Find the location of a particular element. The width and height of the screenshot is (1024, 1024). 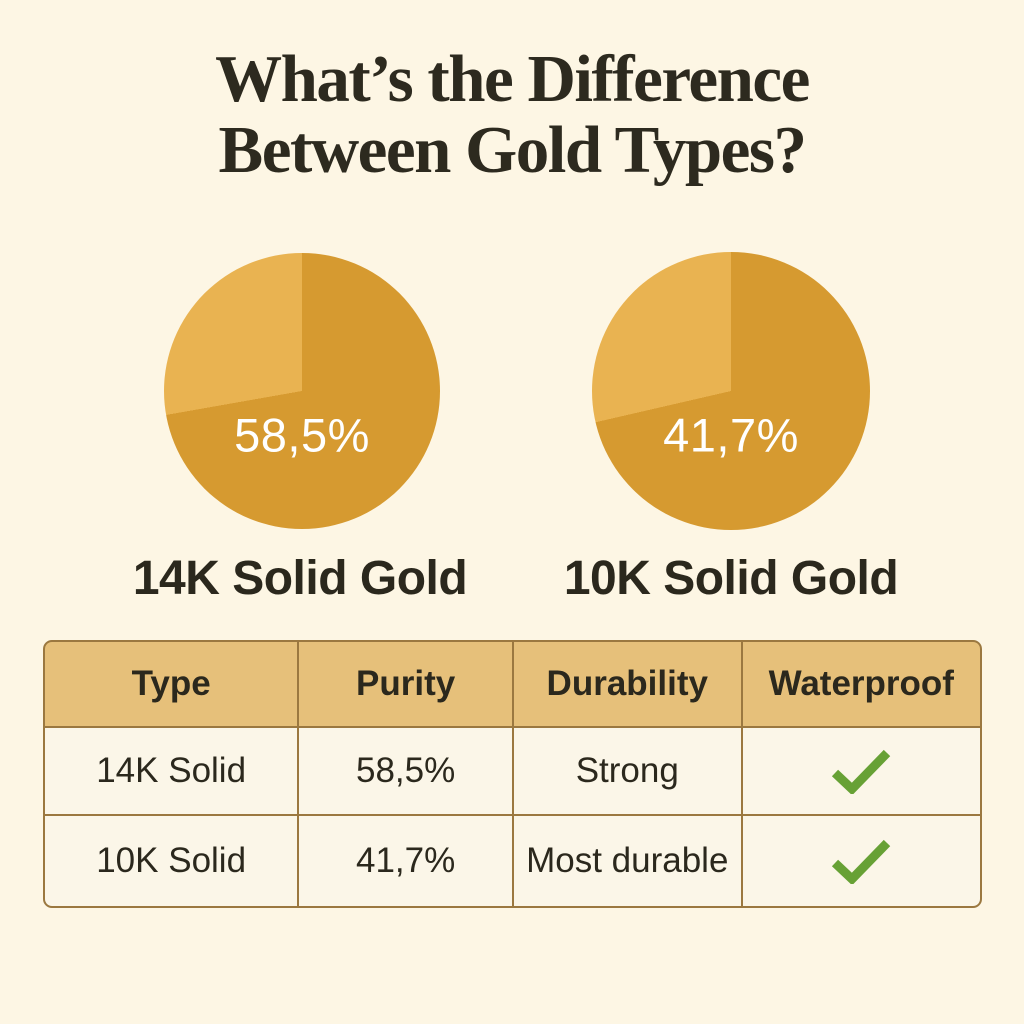

pie-chart-10k-gold: 41,7% is located at coordinates (731, 391).